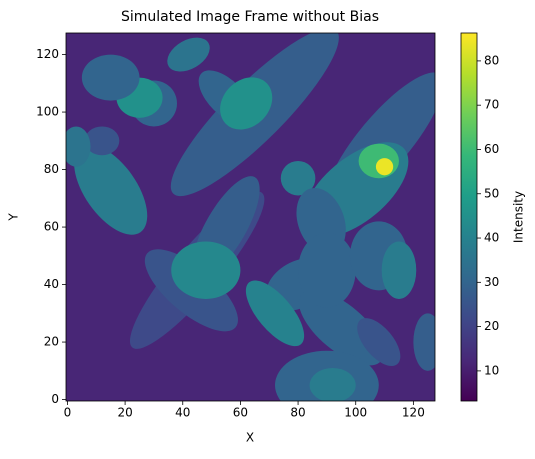 This screenshot has height=459, width=535. What do you see at coordinates (47, 112) in the screenshot?
I see `y-tick-label: 100` at bounding box center [47, 112].